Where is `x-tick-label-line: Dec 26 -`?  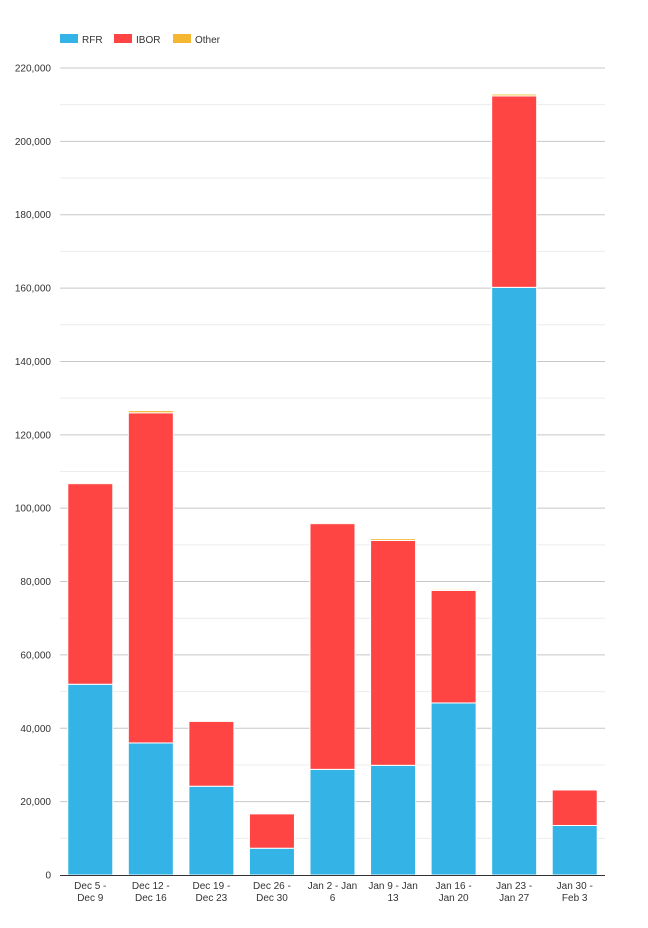
x-tick-label-line: Dec 26 - is located at coordinates (272, 886).